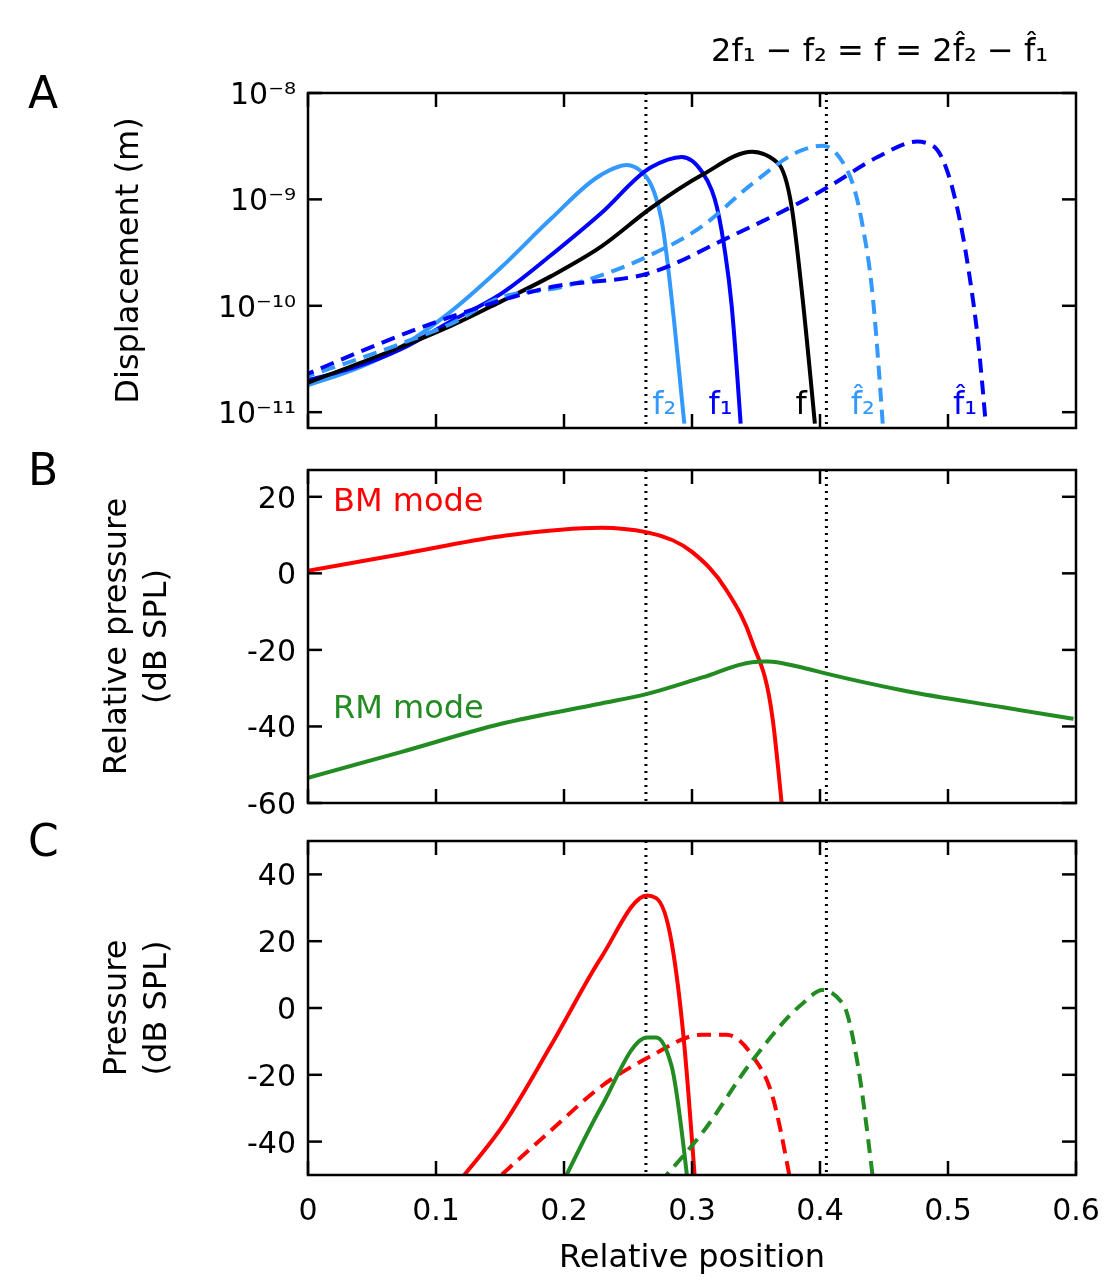 This screenshot has height=1287, width=1118. What do you see at coordinates (801, 403) in the screenshot?
I see `series-label: f` at bounding box center [801, 403].